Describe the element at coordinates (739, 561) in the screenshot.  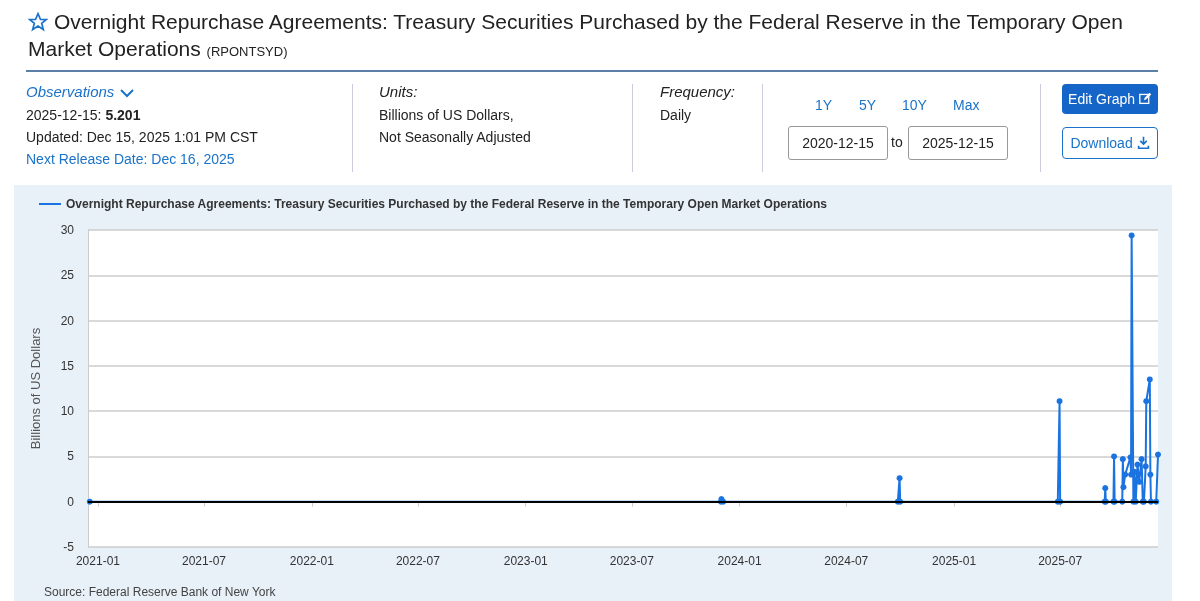
I see `x-tick-label: 2024-01` at that location.